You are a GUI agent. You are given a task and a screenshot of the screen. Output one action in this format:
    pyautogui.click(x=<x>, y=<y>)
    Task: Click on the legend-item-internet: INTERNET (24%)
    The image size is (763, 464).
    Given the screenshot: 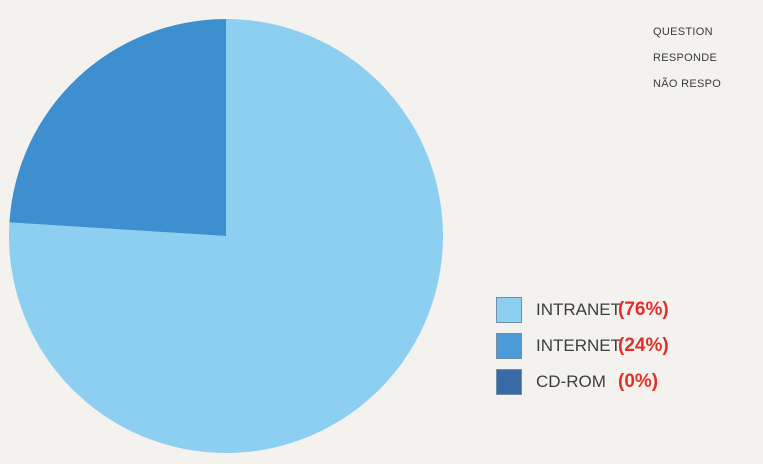 What is the action you would take?
    pyautogui.click(x=629, y=346)
    